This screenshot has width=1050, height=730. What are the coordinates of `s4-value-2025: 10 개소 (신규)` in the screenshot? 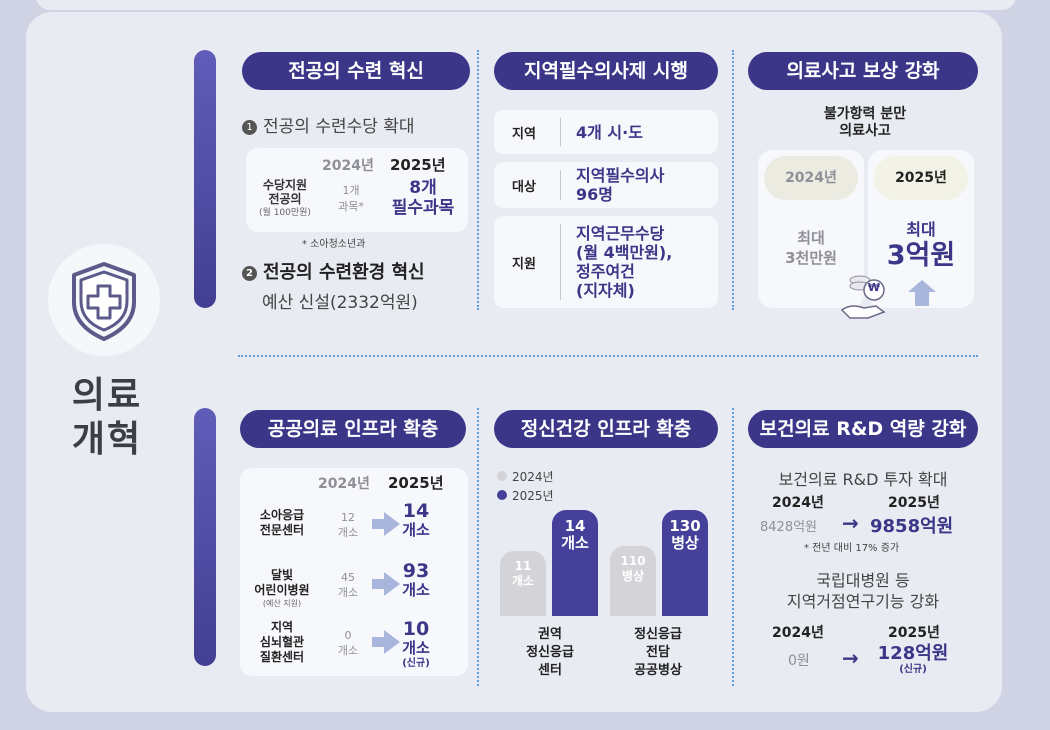 It's located at (416, 644).